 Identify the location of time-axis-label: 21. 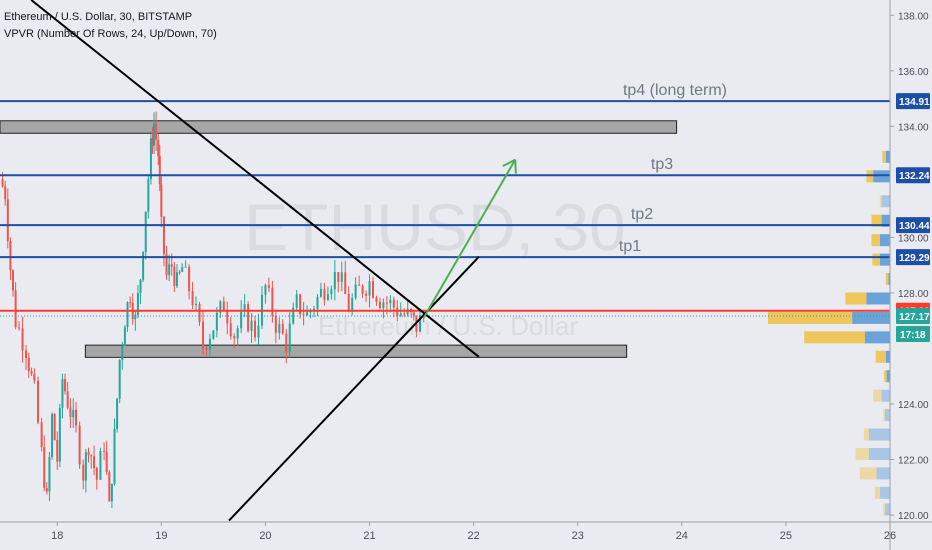
(369, 536).